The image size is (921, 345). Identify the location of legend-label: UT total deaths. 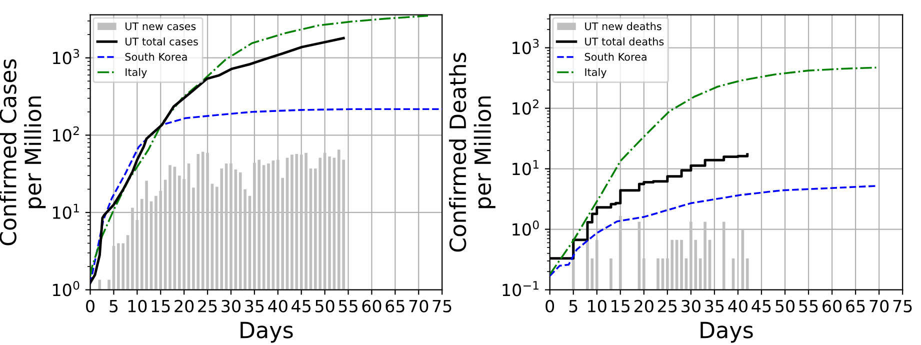
(624, 41).